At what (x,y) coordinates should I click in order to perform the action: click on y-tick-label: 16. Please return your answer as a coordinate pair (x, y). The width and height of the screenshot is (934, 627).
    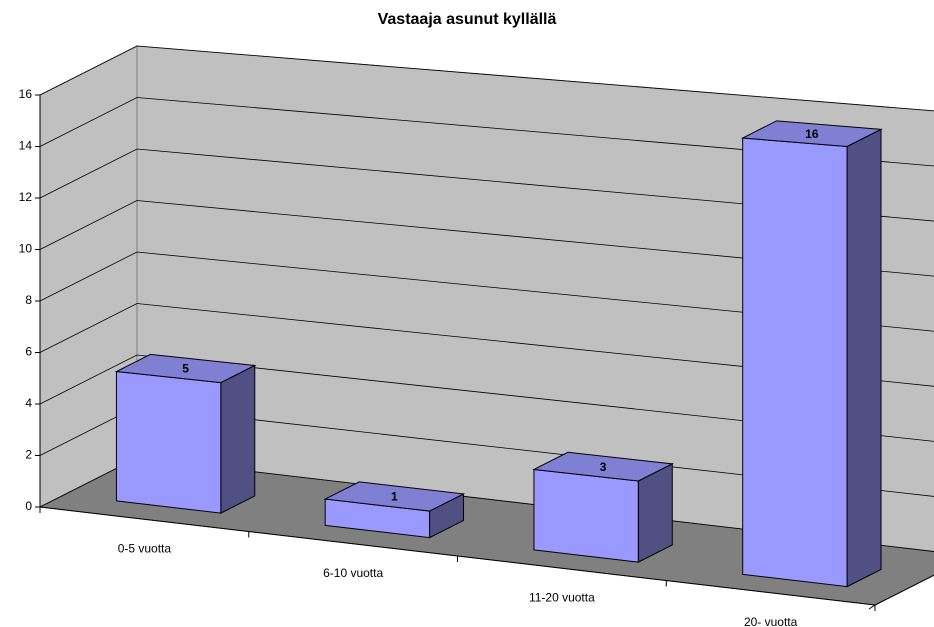
    Looking at the image, I should click on (26, 94).